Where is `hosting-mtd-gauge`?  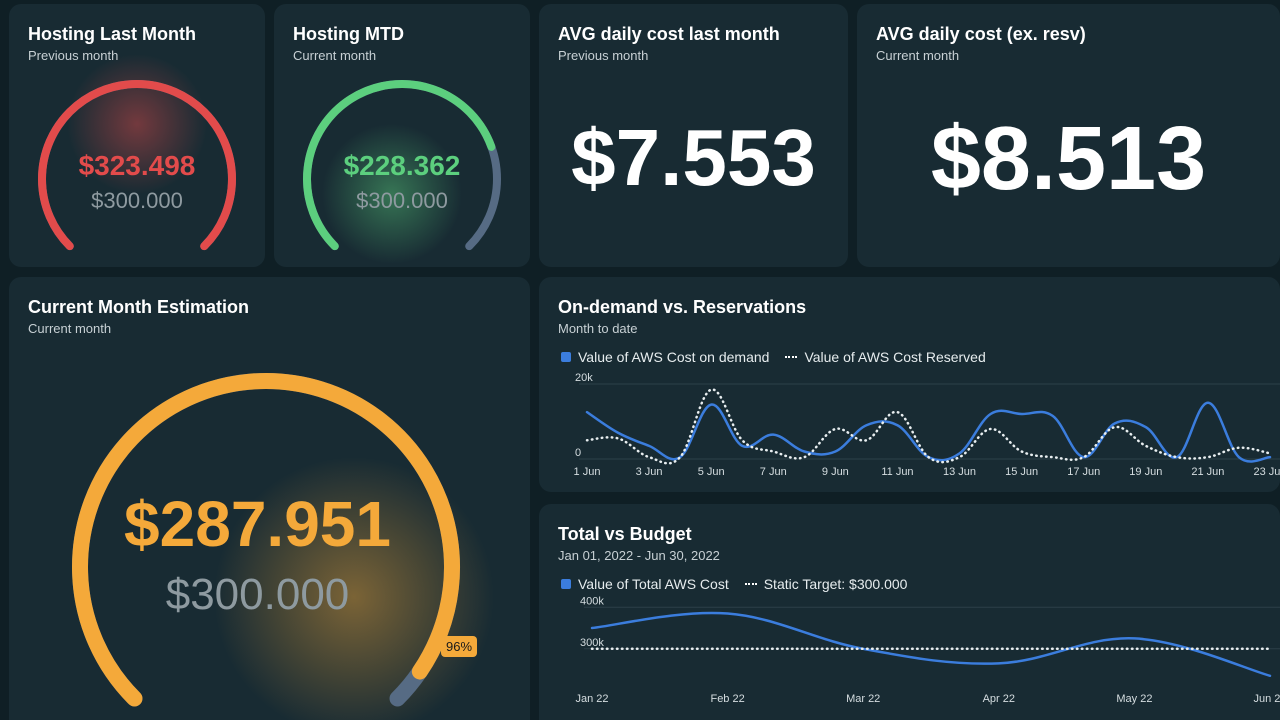
hosting-mtd-gauge is located at coordinates (402, 172).